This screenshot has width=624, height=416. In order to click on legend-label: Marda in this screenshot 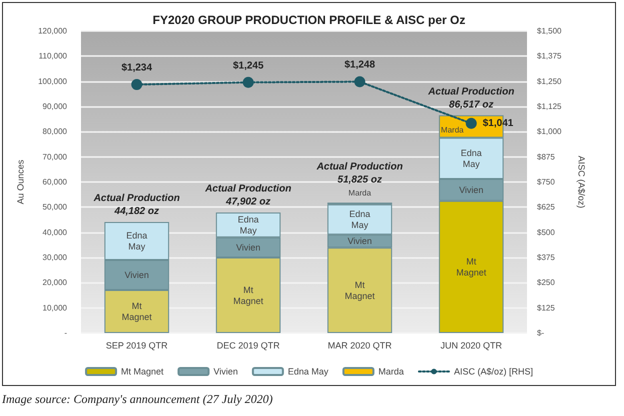, I will do `click(391, 371)`.